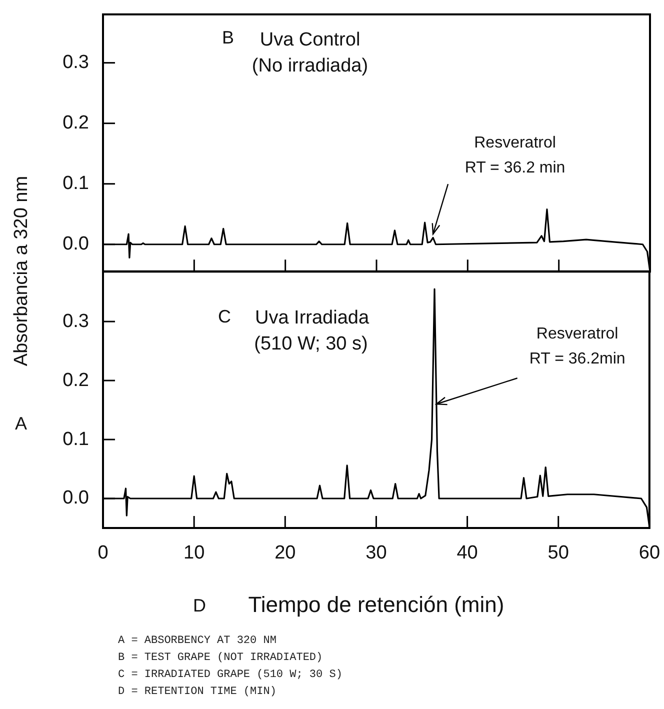  I want to click on annotation: (No irradiada), so click(310, 66).